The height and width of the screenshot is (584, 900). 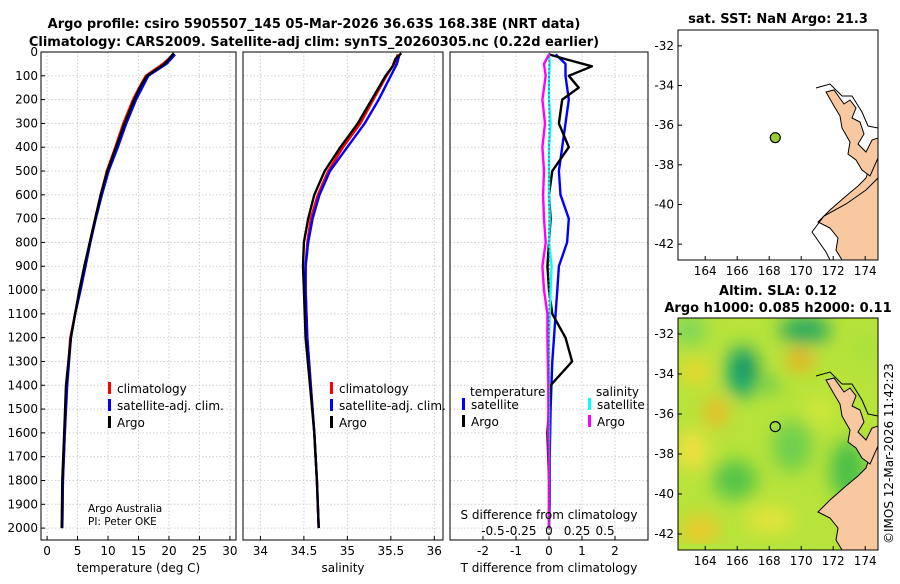 What do you see at coordinates (664, 374) in the screenshot?
I see `sla_map-ytick-label-1: -34` at bounding box center [664, 374].